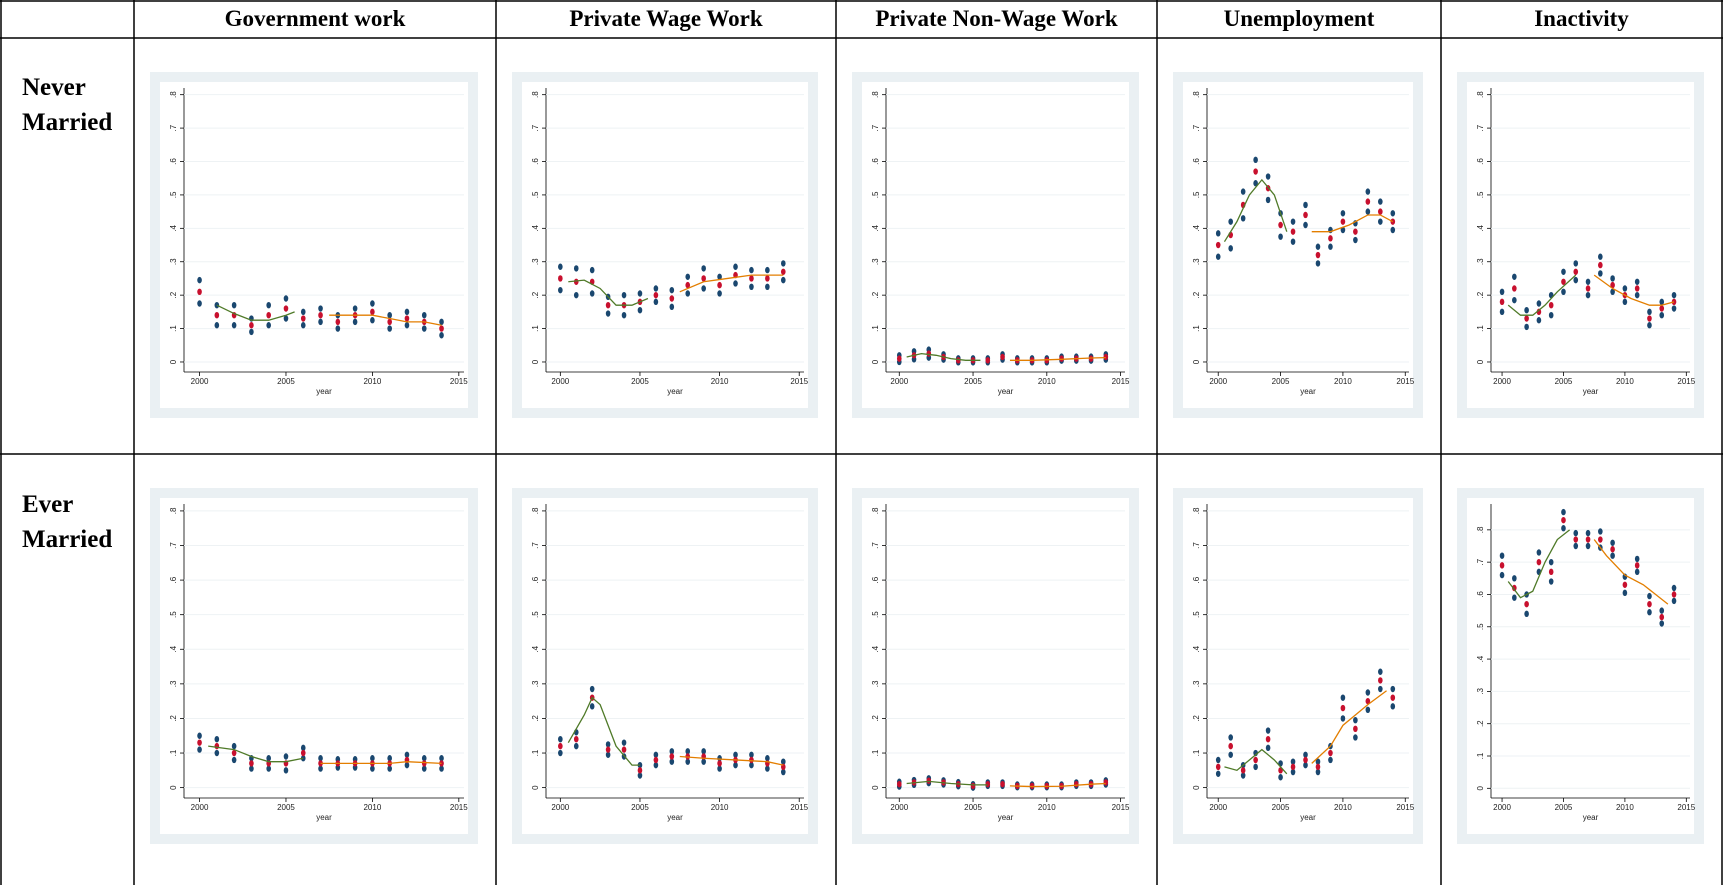  What do you see at coordinates (1502, 381) in the screenshot?
I see `x-tick-label: 2000` at bounding box center [1502, 381].